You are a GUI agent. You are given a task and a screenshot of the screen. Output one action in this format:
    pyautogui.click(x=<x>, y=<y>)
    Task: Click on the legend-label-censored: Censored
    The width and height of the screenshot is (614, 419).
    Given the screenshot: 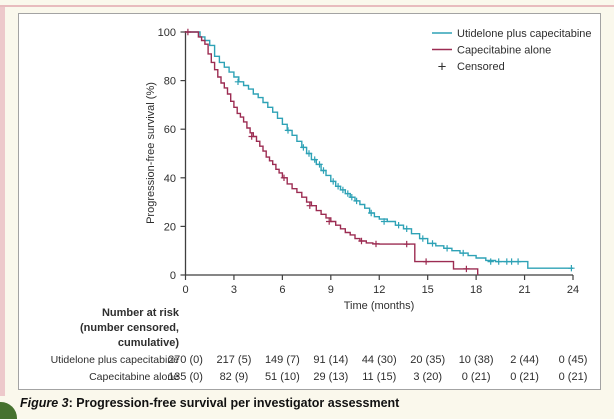 What is the action you would take?
    pyautogui.click(x=481, y=67)
    